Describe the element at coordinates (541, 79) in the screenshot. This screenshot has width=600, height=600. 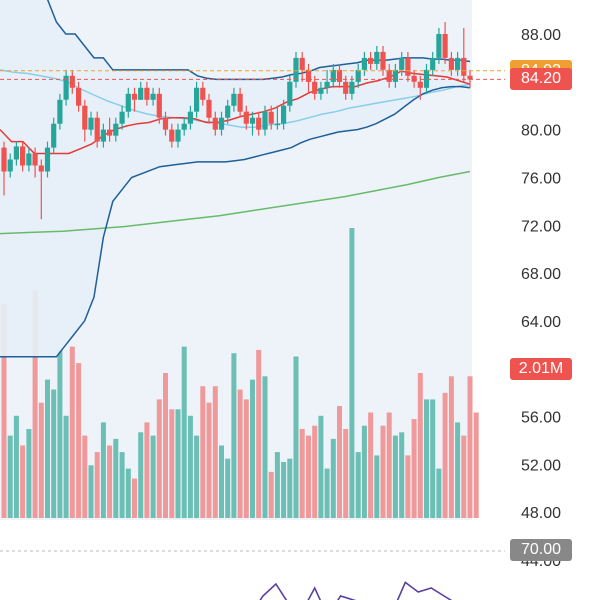
I see `current-price-tag: 84.20` at that location.